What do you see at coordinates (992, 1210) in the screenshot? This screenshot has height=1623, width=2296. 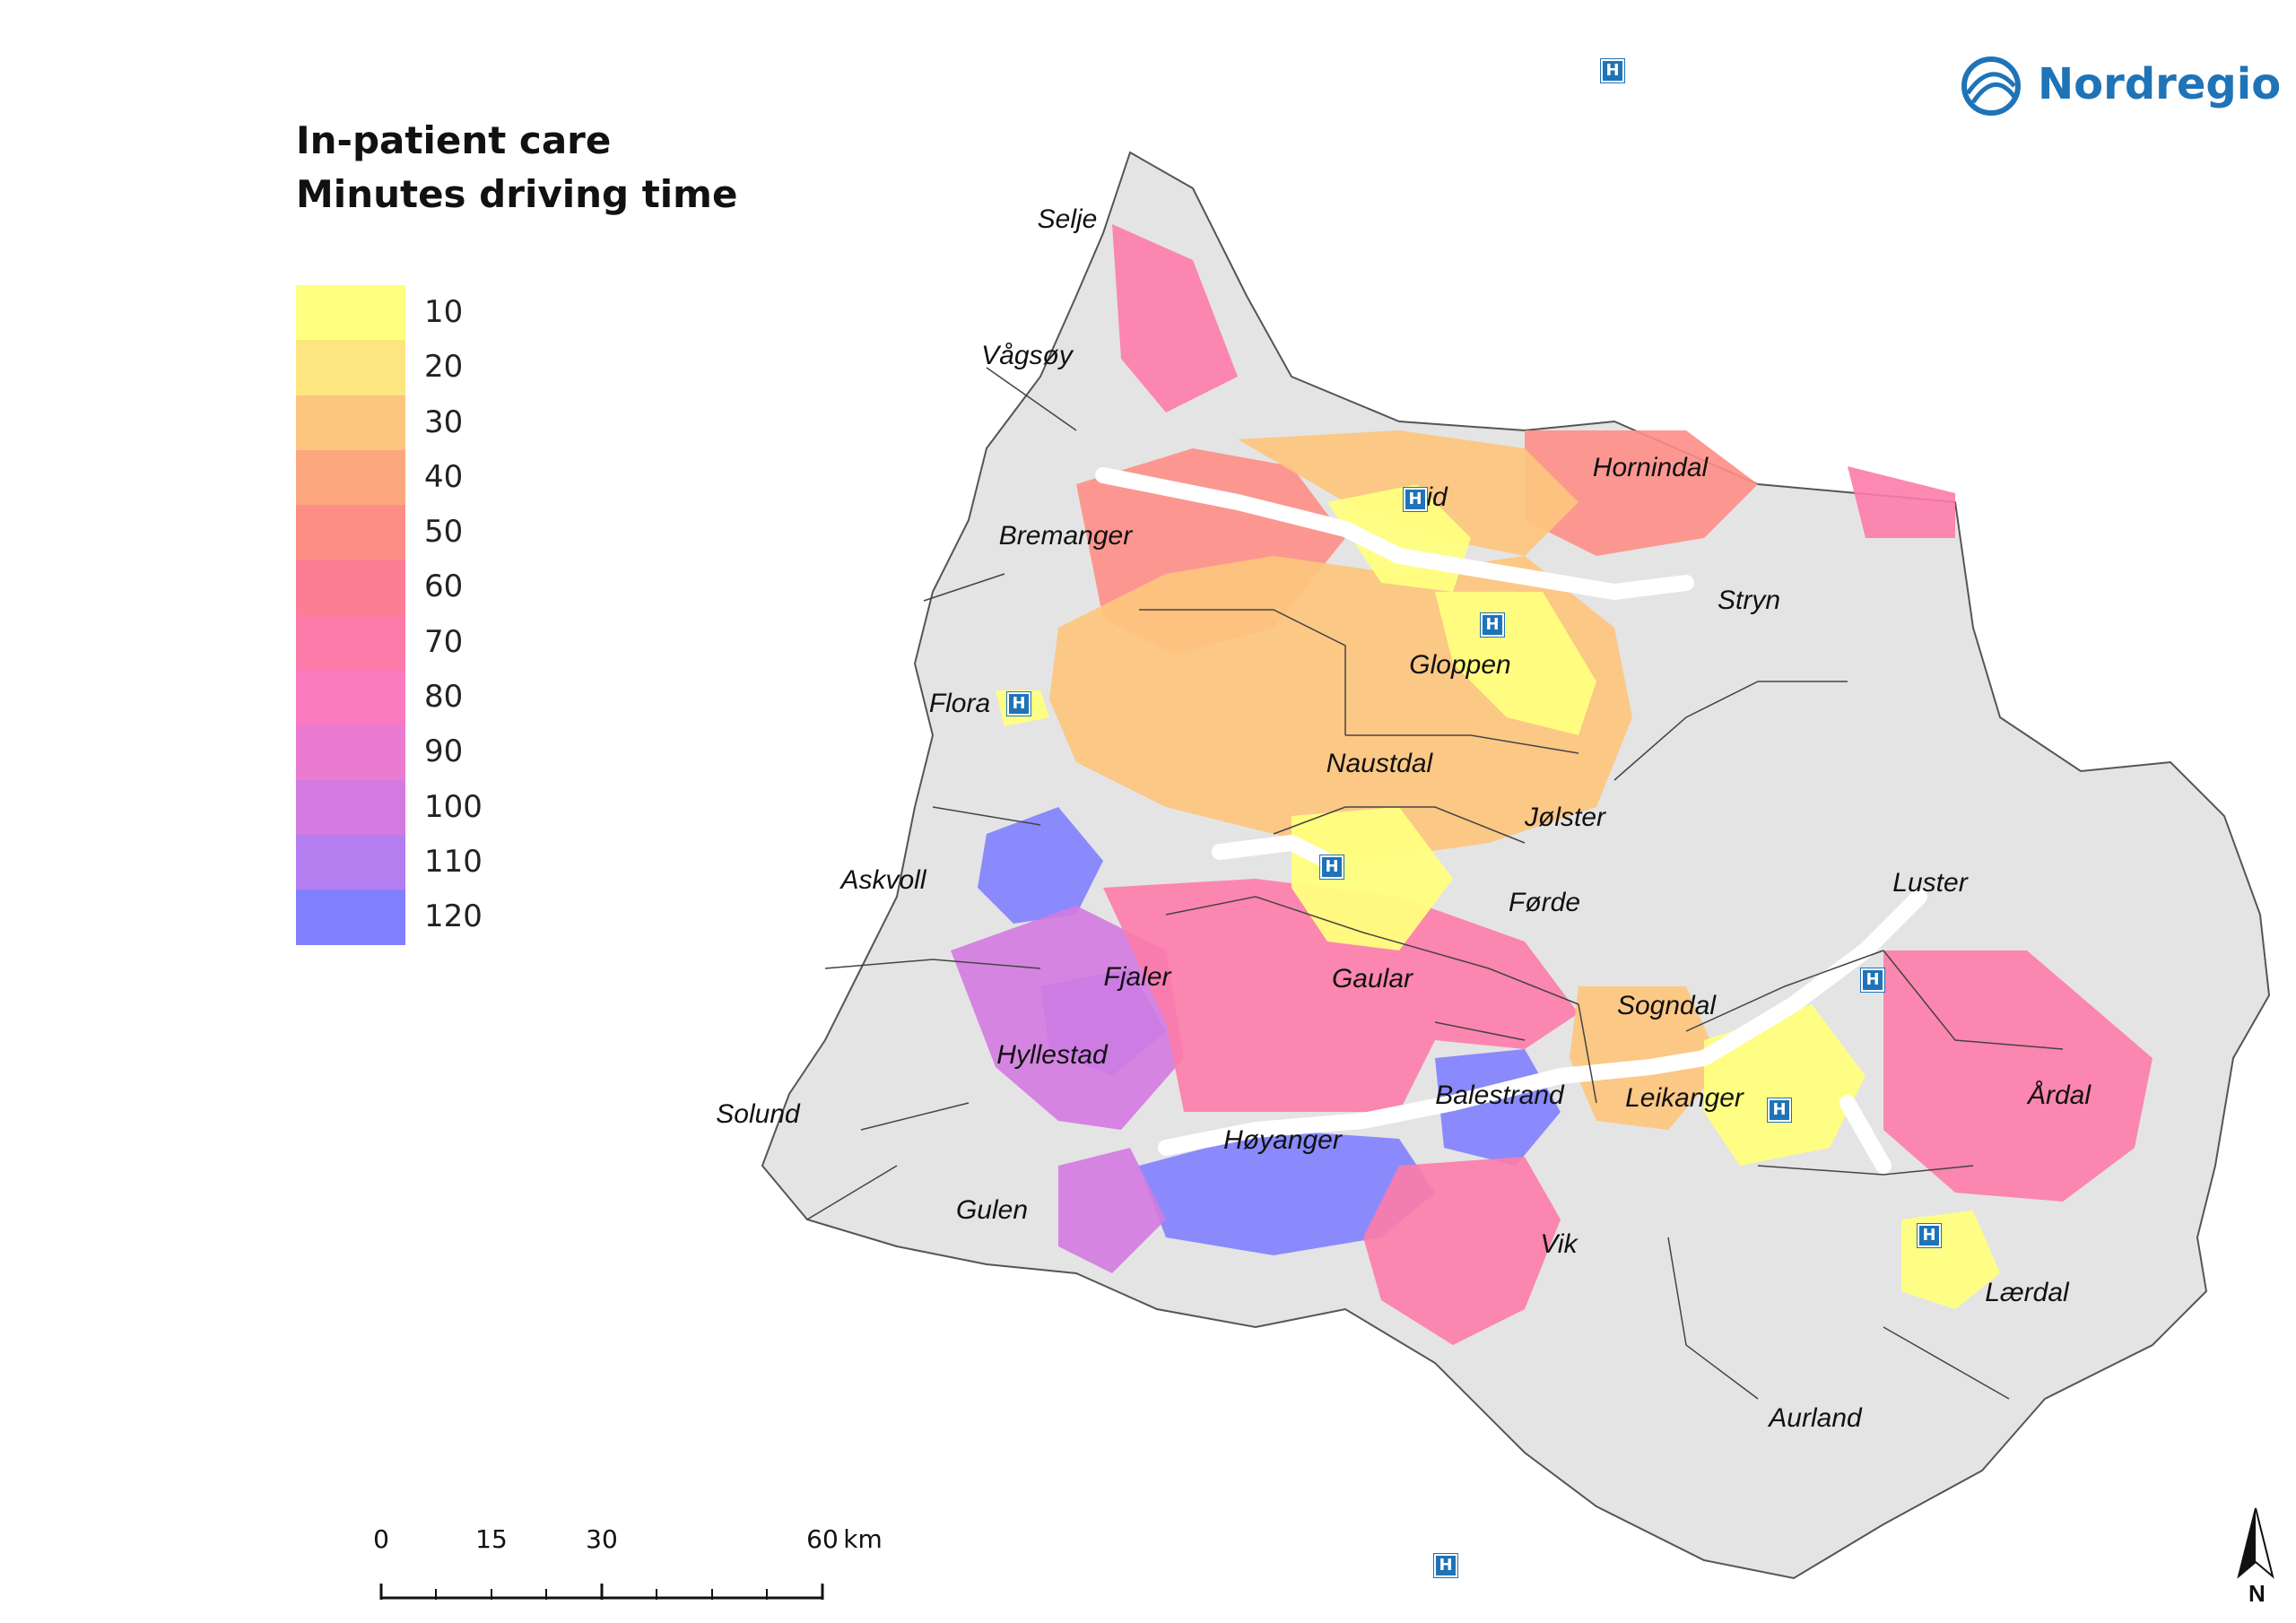 I see `place-label-gulen: Gulen` at bounding box center [992, 1210].